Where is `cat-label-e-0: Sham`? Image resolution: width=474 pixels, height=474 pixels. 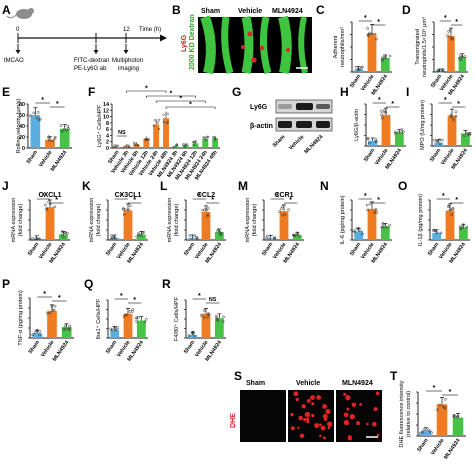
cat-label-e-0: Sham is located at coordinates (32, 158).